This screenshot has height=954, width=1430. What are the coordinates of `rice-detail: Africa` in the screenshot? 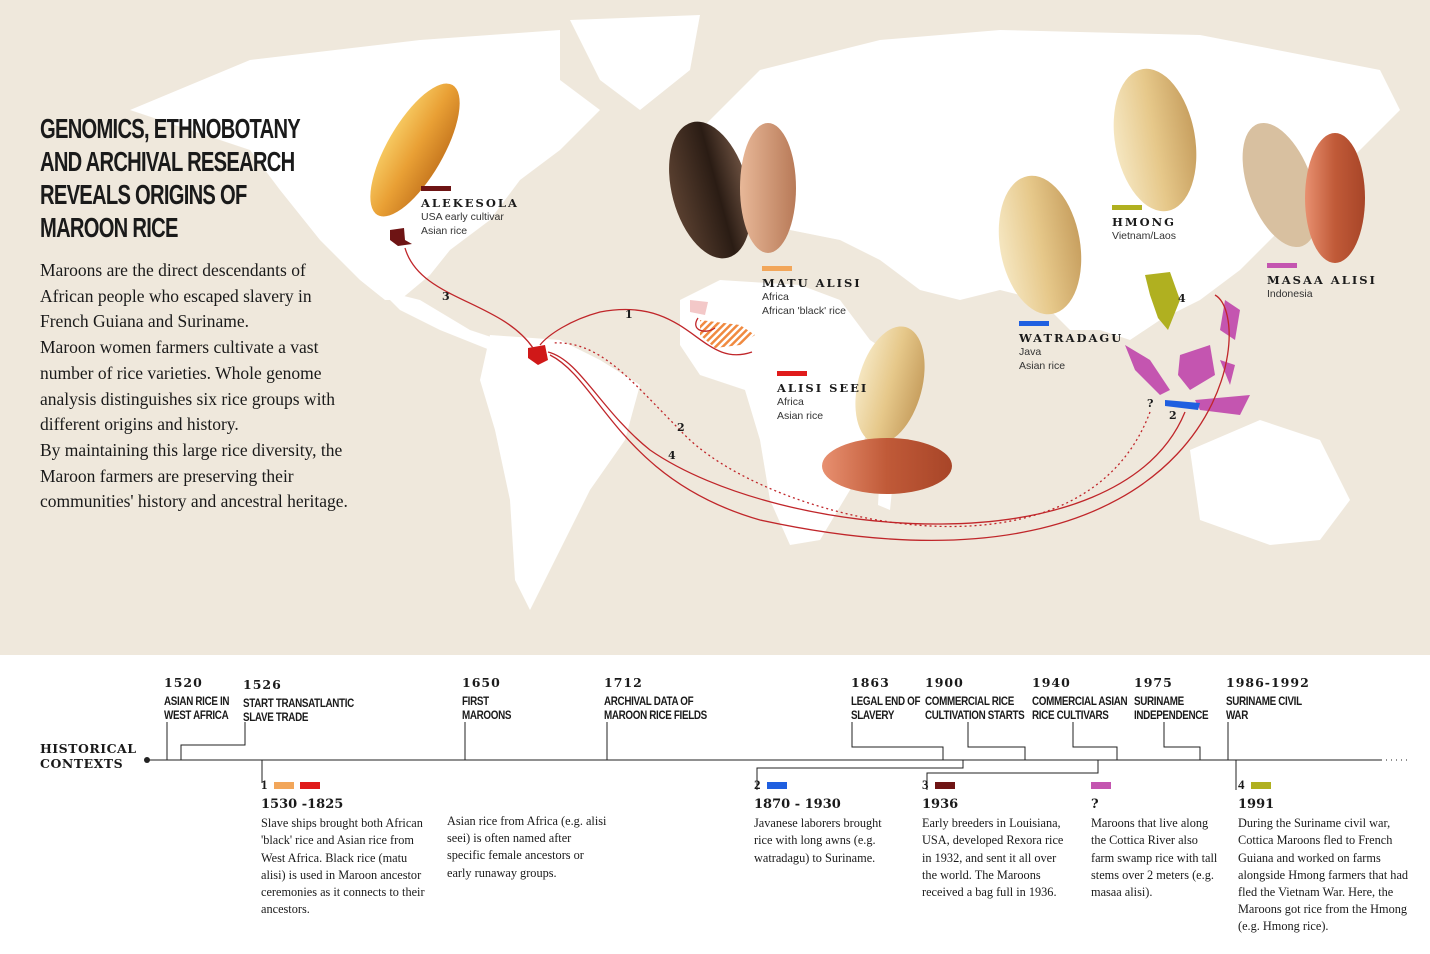 It's located at (775, 297).